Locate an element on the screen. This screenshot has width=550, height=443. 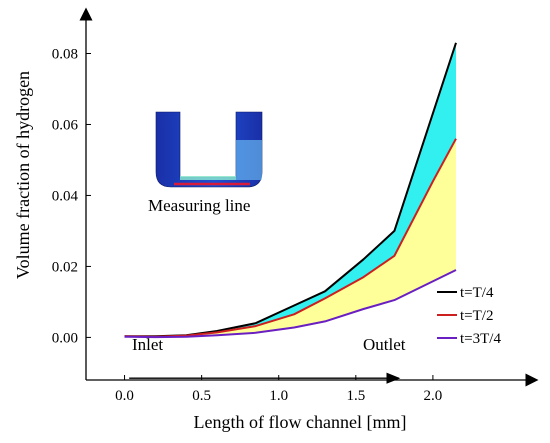
y-tick-label: 0.04 is located at coordinates (65, 196).